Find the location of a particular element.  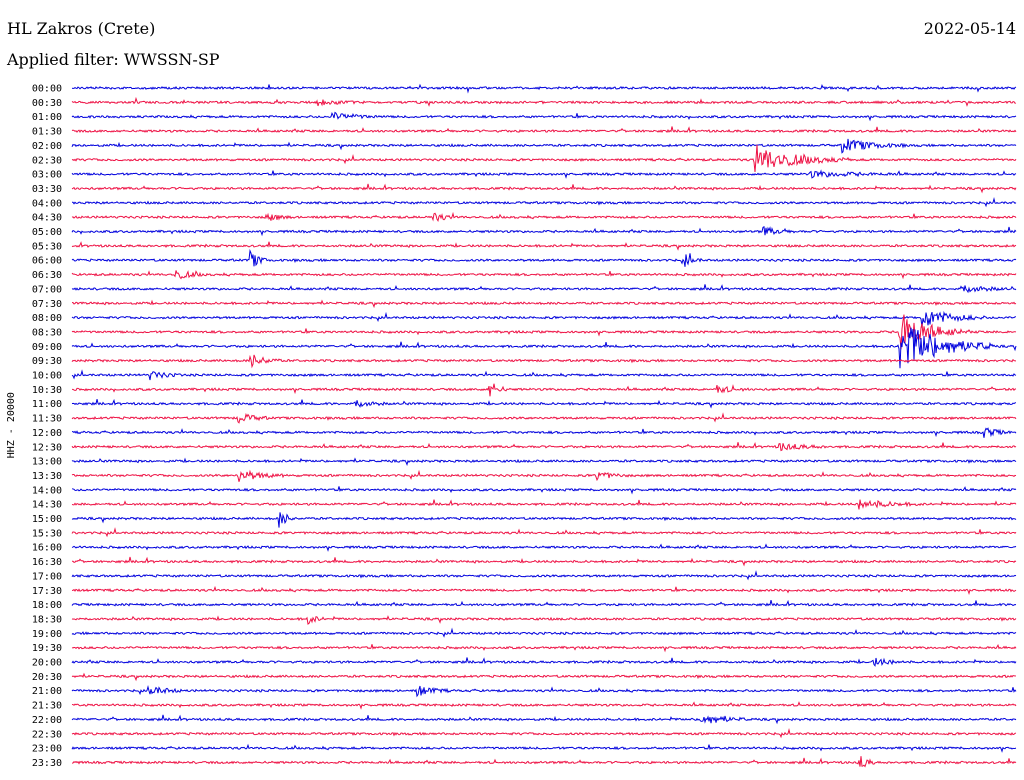

row-label: 06:30 is located at coordinates (47, 275).